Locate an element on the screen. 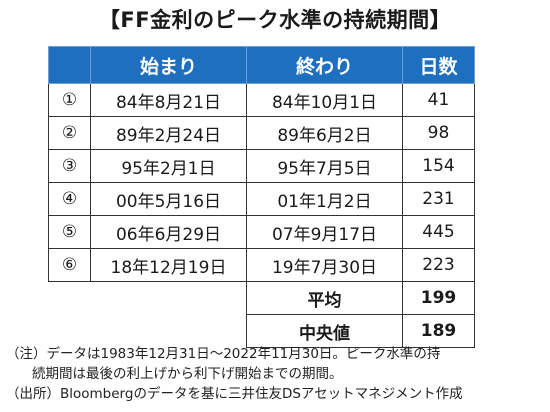 This screenshot has width=550, height=412. row-days: 98 is located at coordinates (438, 133).